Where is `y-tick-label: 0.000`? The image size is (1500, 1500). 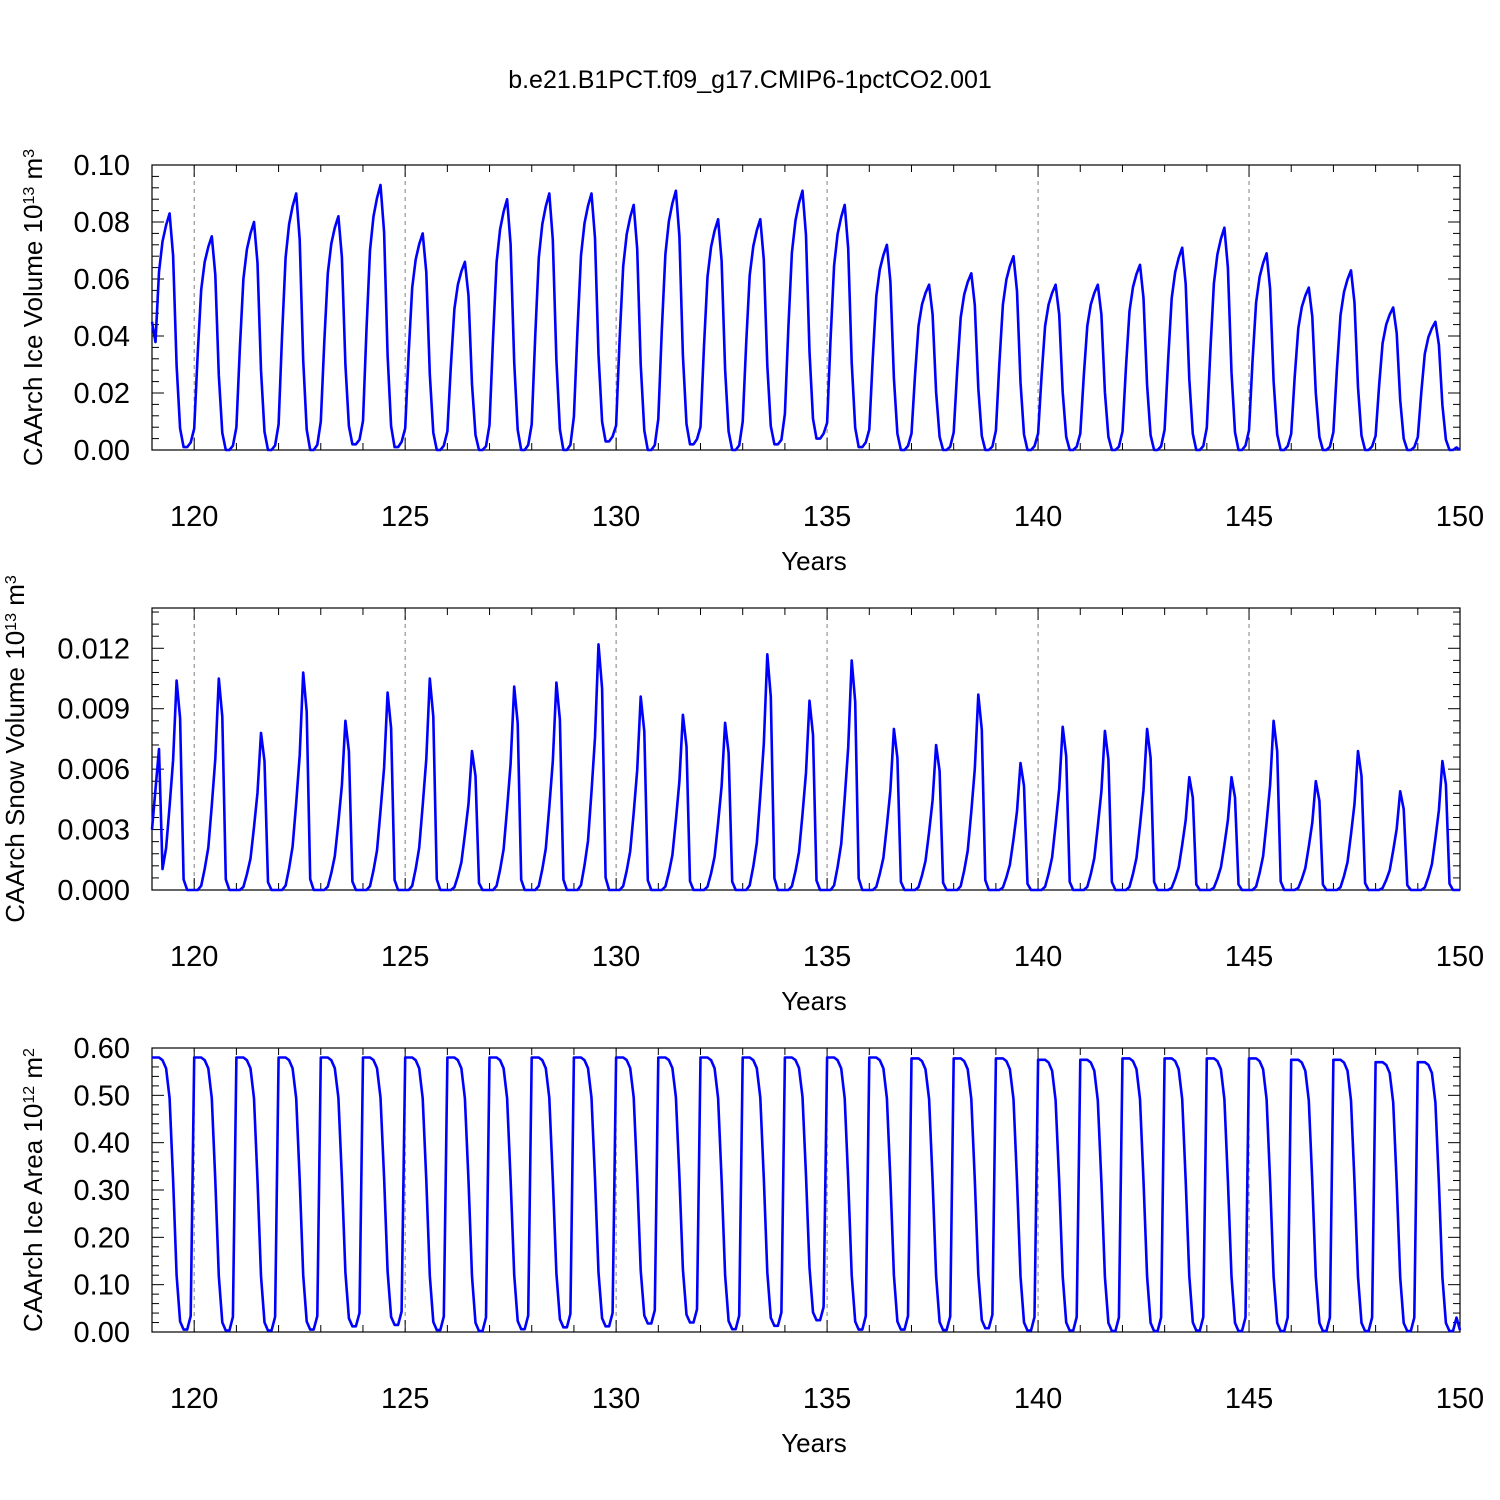 y-tick-label: 0.000 is located at coordinates (93, 891).